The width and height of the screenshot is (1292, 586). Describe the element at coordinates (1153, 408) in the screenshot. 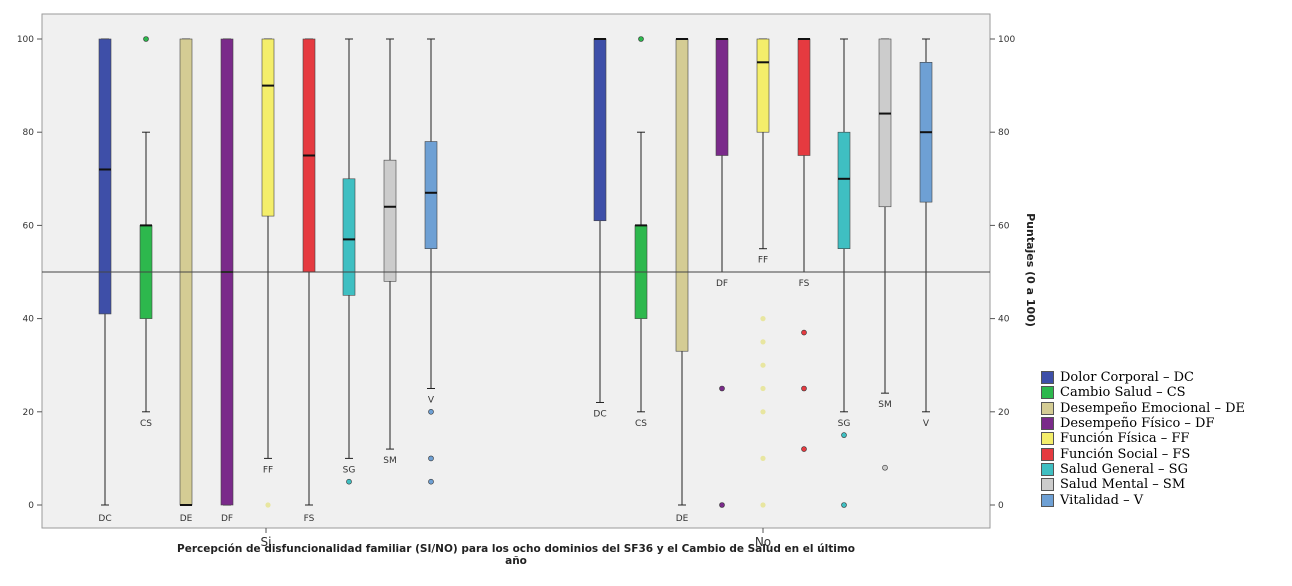

I see `legend-label: Desempeño Emocional – DE` at that location.